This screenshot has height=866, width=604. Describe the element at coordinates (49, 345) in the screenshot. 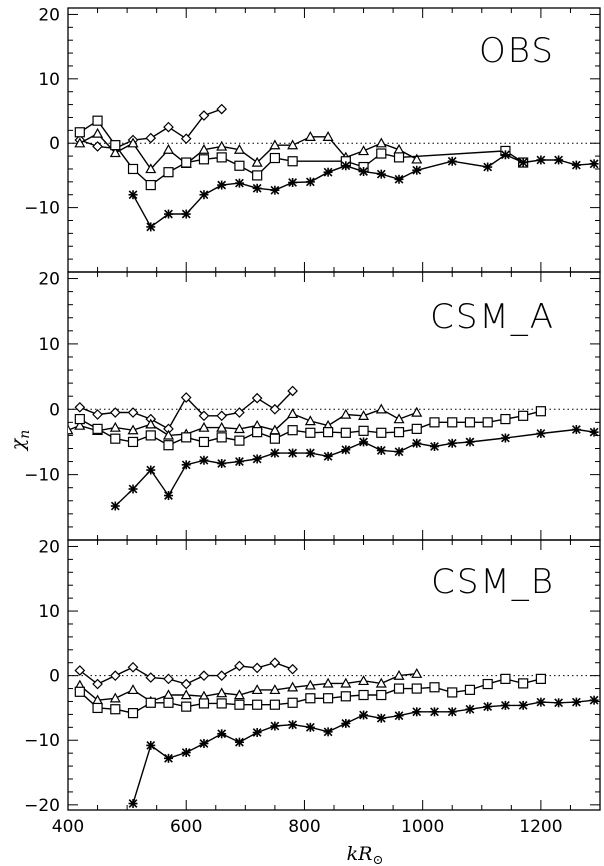

I see `y-tick-label: 10` at that location.